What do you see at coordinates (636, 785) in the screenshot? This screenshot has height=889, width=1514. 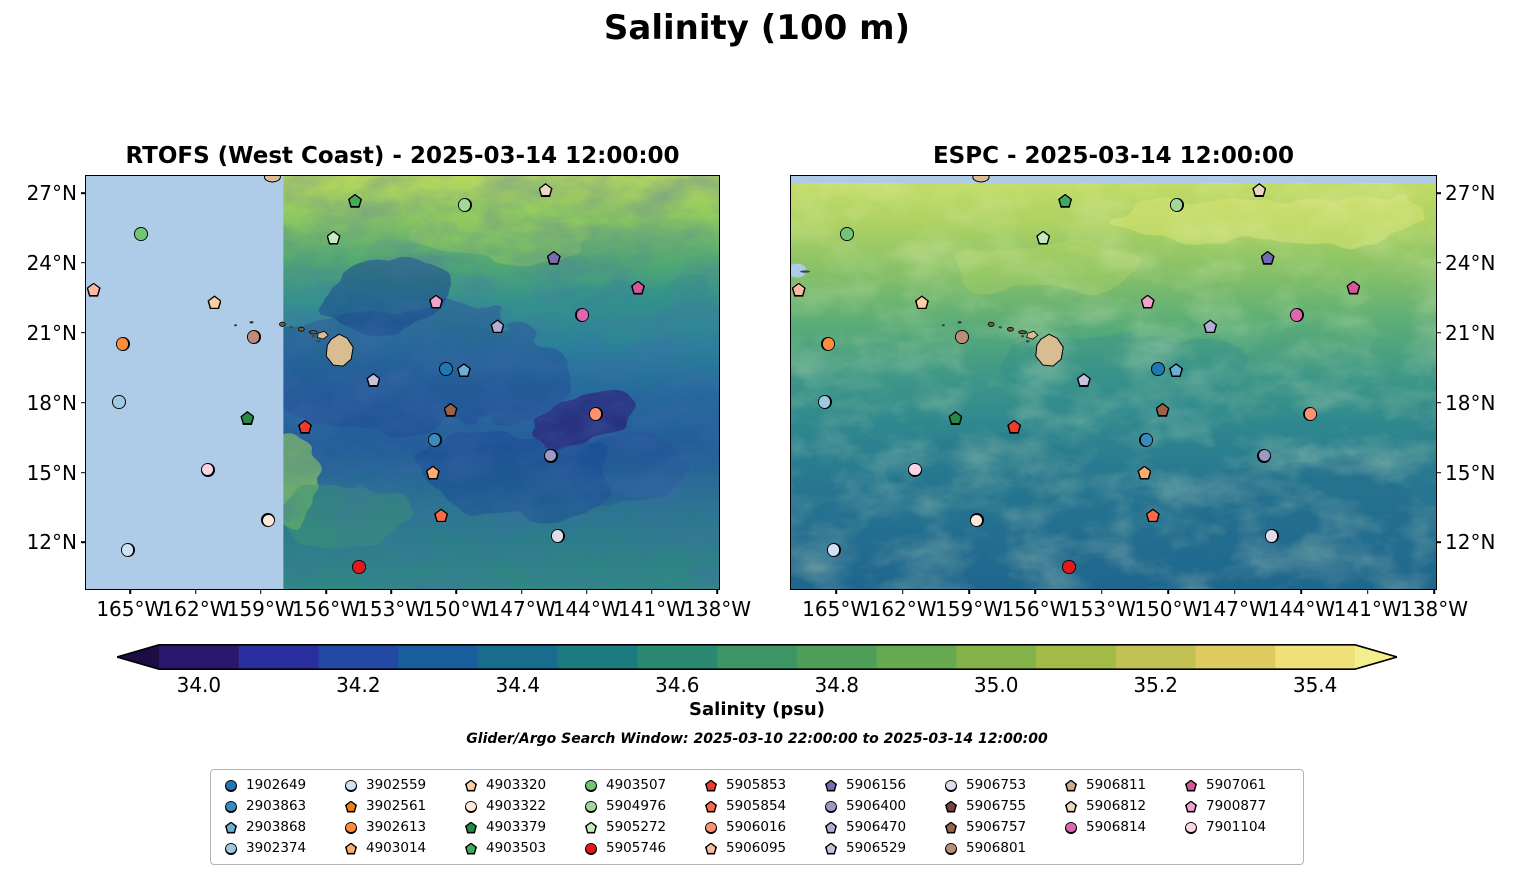 I see `legend-float-id: 4903507` at bounding box center [636, 785].